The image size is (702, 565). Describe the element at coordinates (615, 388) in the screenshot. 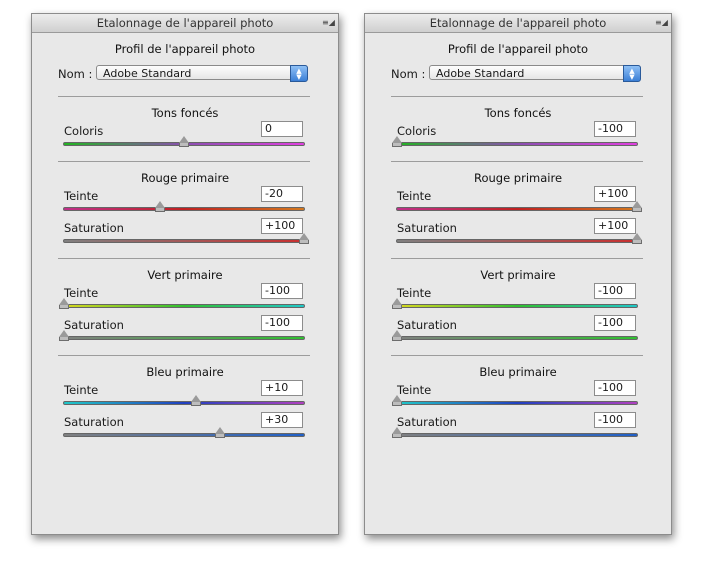

I see `blue-hue-input: -100` at that location.